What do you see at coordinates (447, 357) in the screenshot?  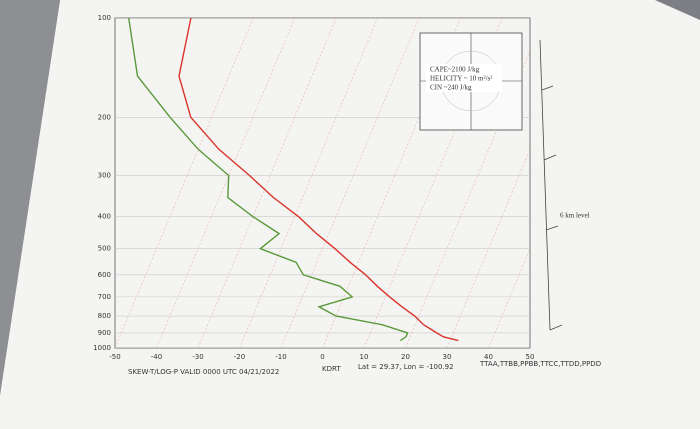 I see `x-tick-label: 30` at bounding box center [447, 357].